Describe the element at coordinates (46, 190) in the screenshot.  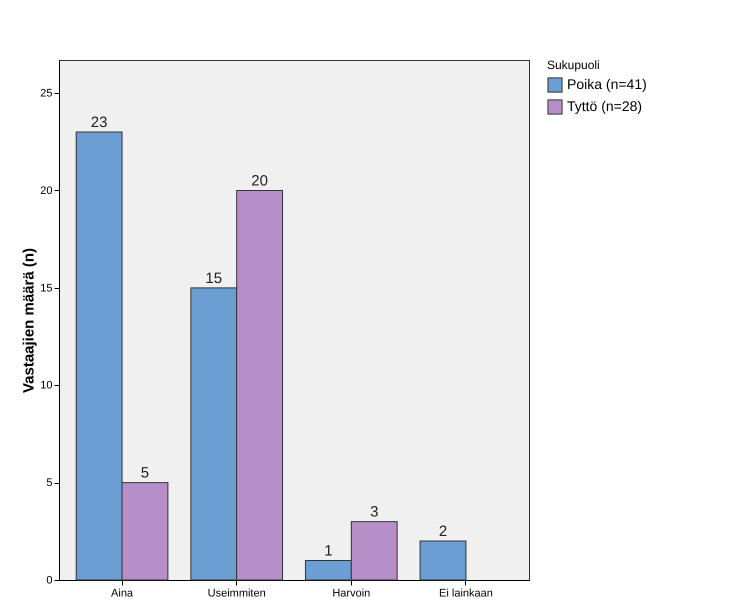
I see `y-tick-label: 20` at that location.